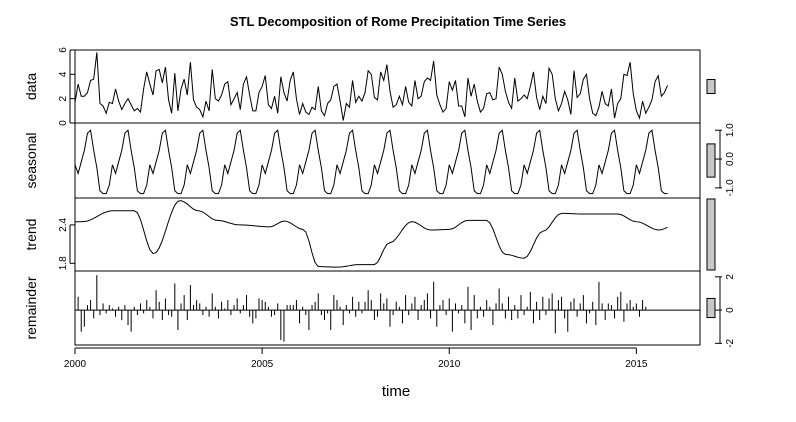 This screenshot has height=422, width=796. I want to click on x-axis: 2000 2005 2010 2015, so click(356, 358).